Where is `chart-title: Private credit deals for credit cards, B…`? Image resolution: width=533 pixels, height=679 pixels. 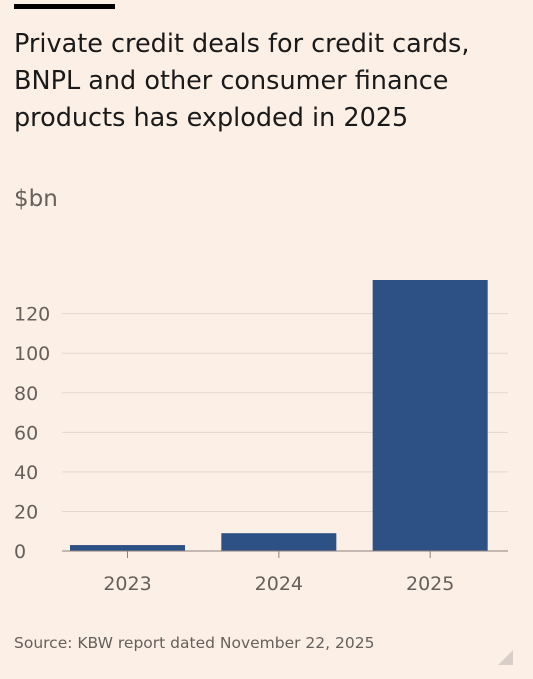
chart-title: Private credit deals for credit cards, B… is located at coordinates (242, 81).